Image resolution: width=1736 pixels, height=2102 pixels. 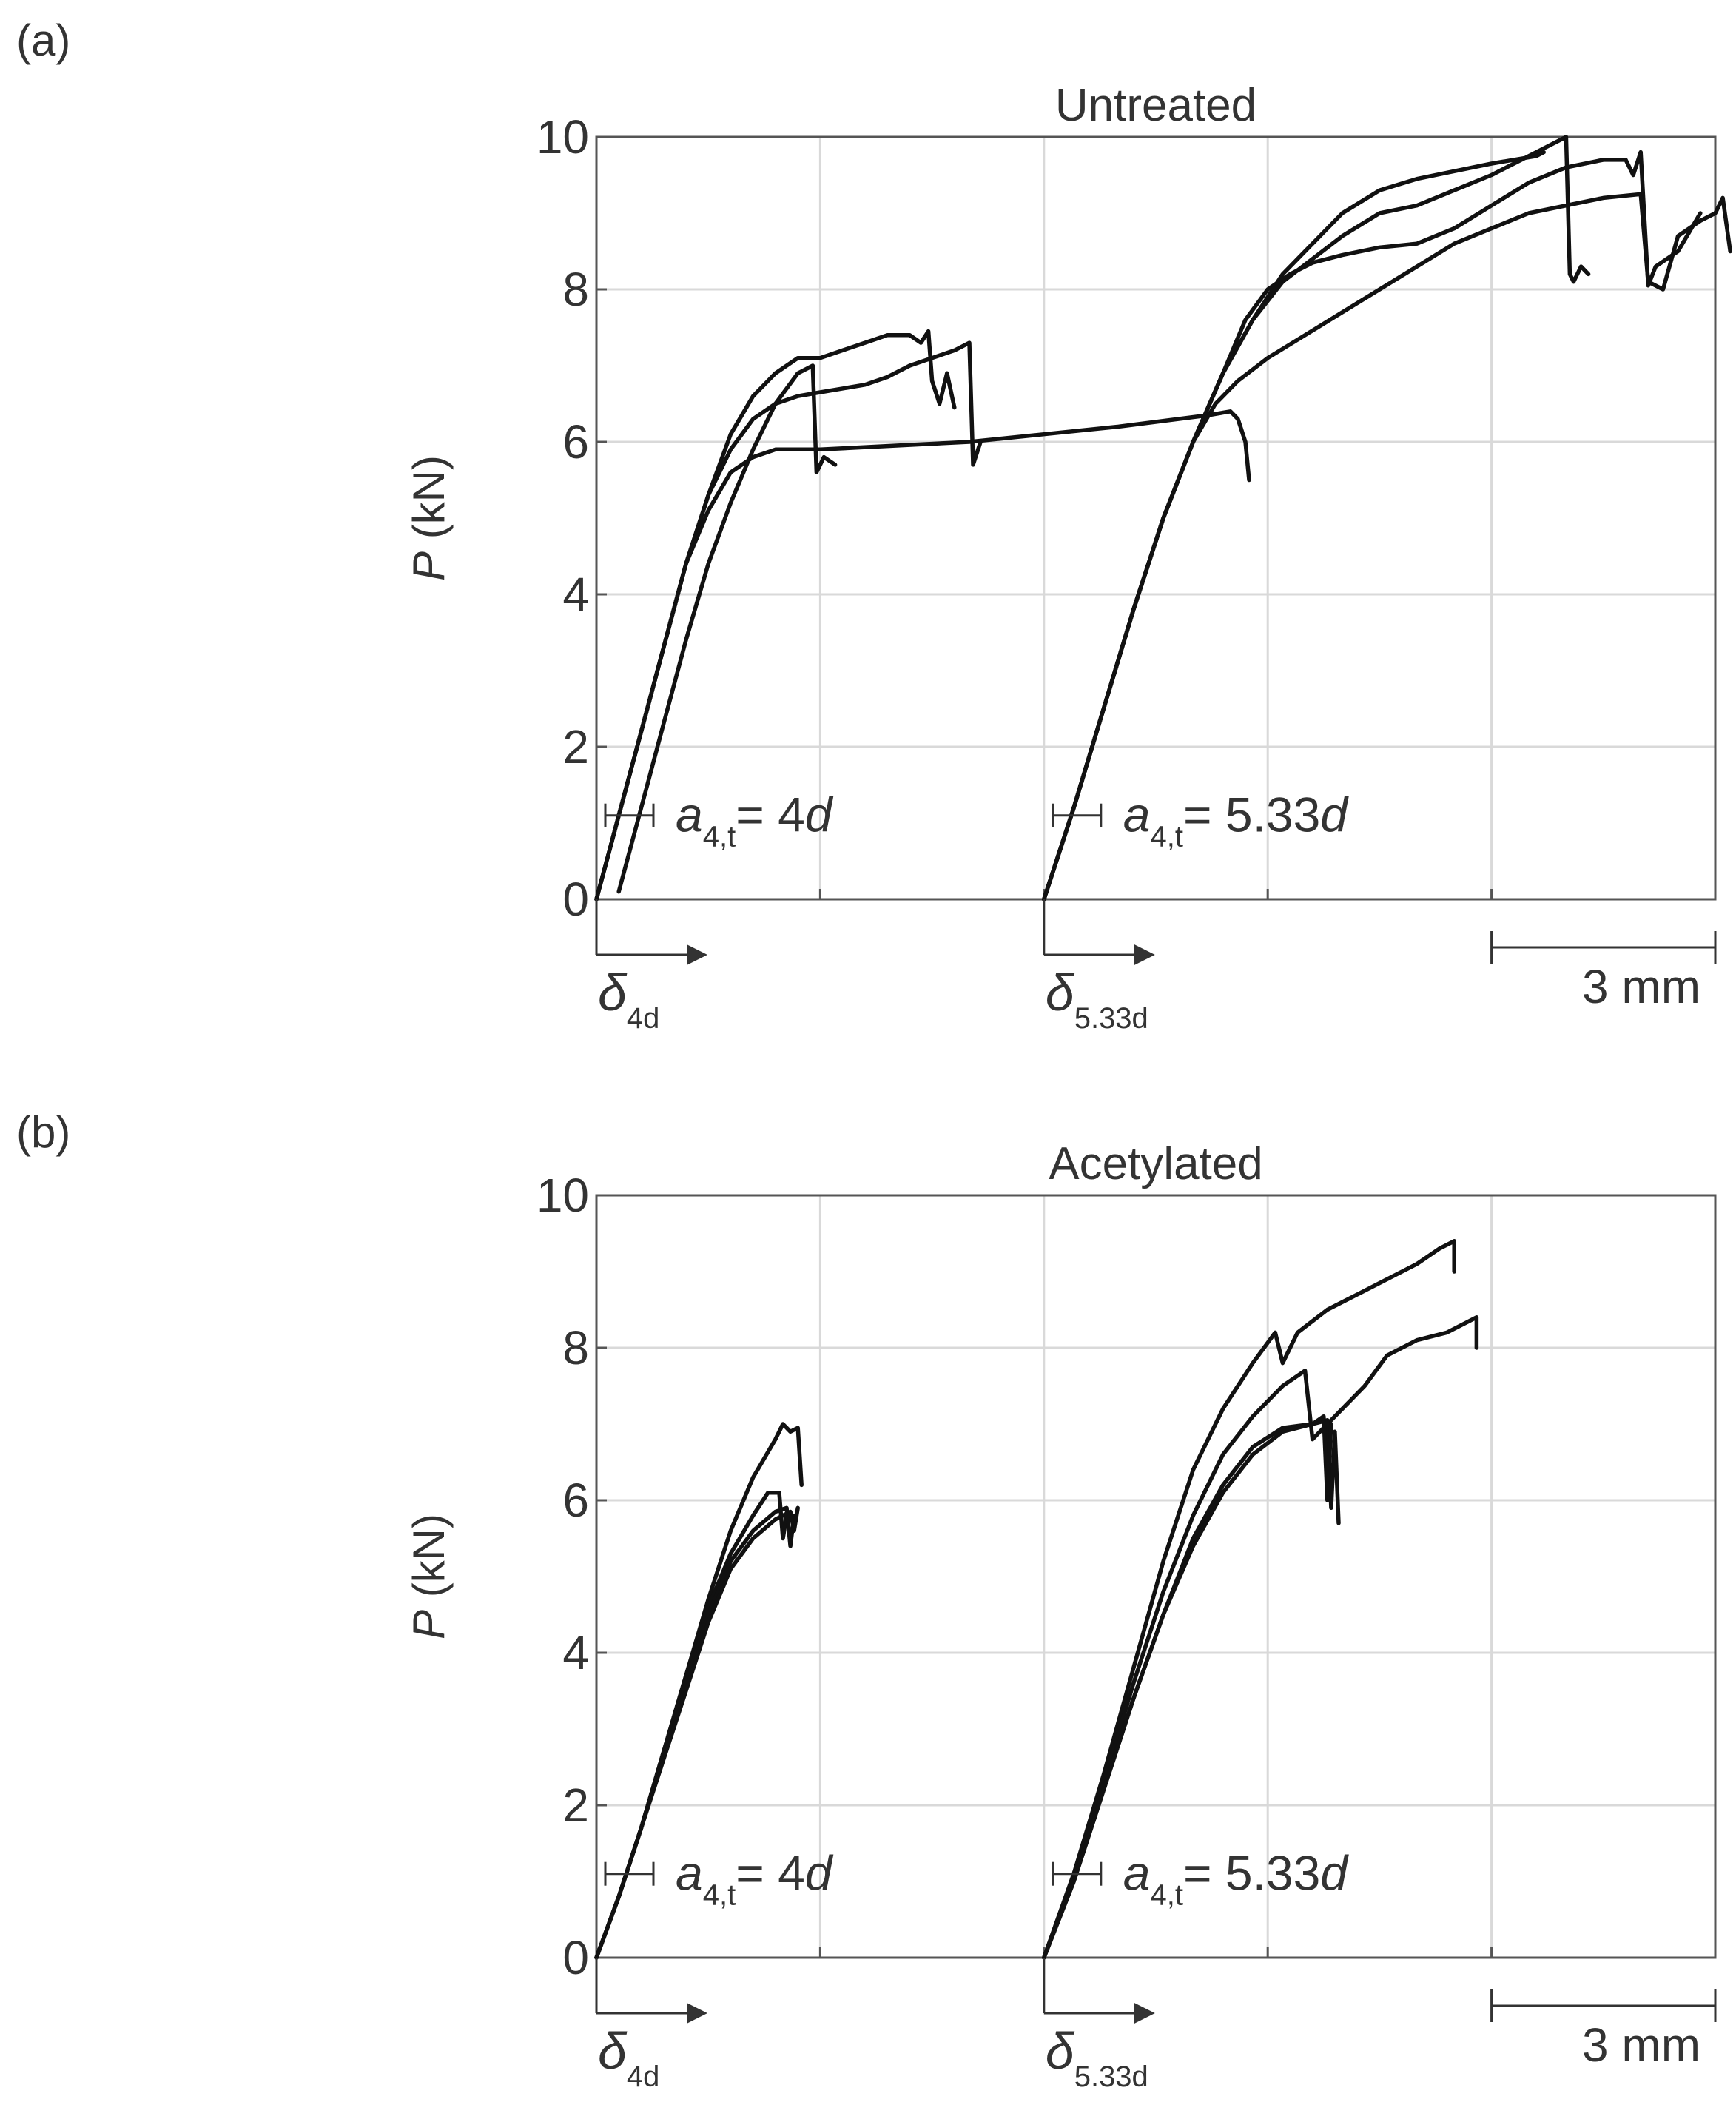 What do you see at coordinates (43, 1132) in the screenshot?
I see `panel-label: (b)` at bounding box center [43, 1132].